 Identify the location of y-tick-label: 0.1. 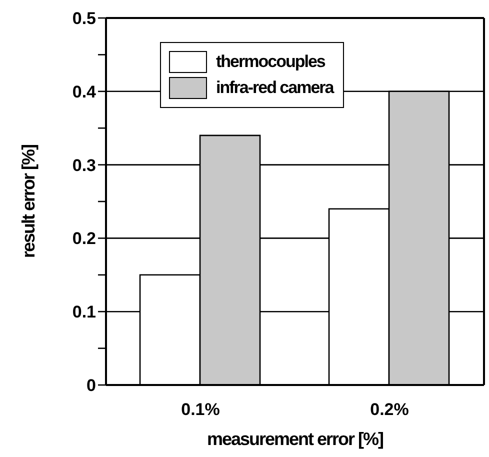
(84, 312).